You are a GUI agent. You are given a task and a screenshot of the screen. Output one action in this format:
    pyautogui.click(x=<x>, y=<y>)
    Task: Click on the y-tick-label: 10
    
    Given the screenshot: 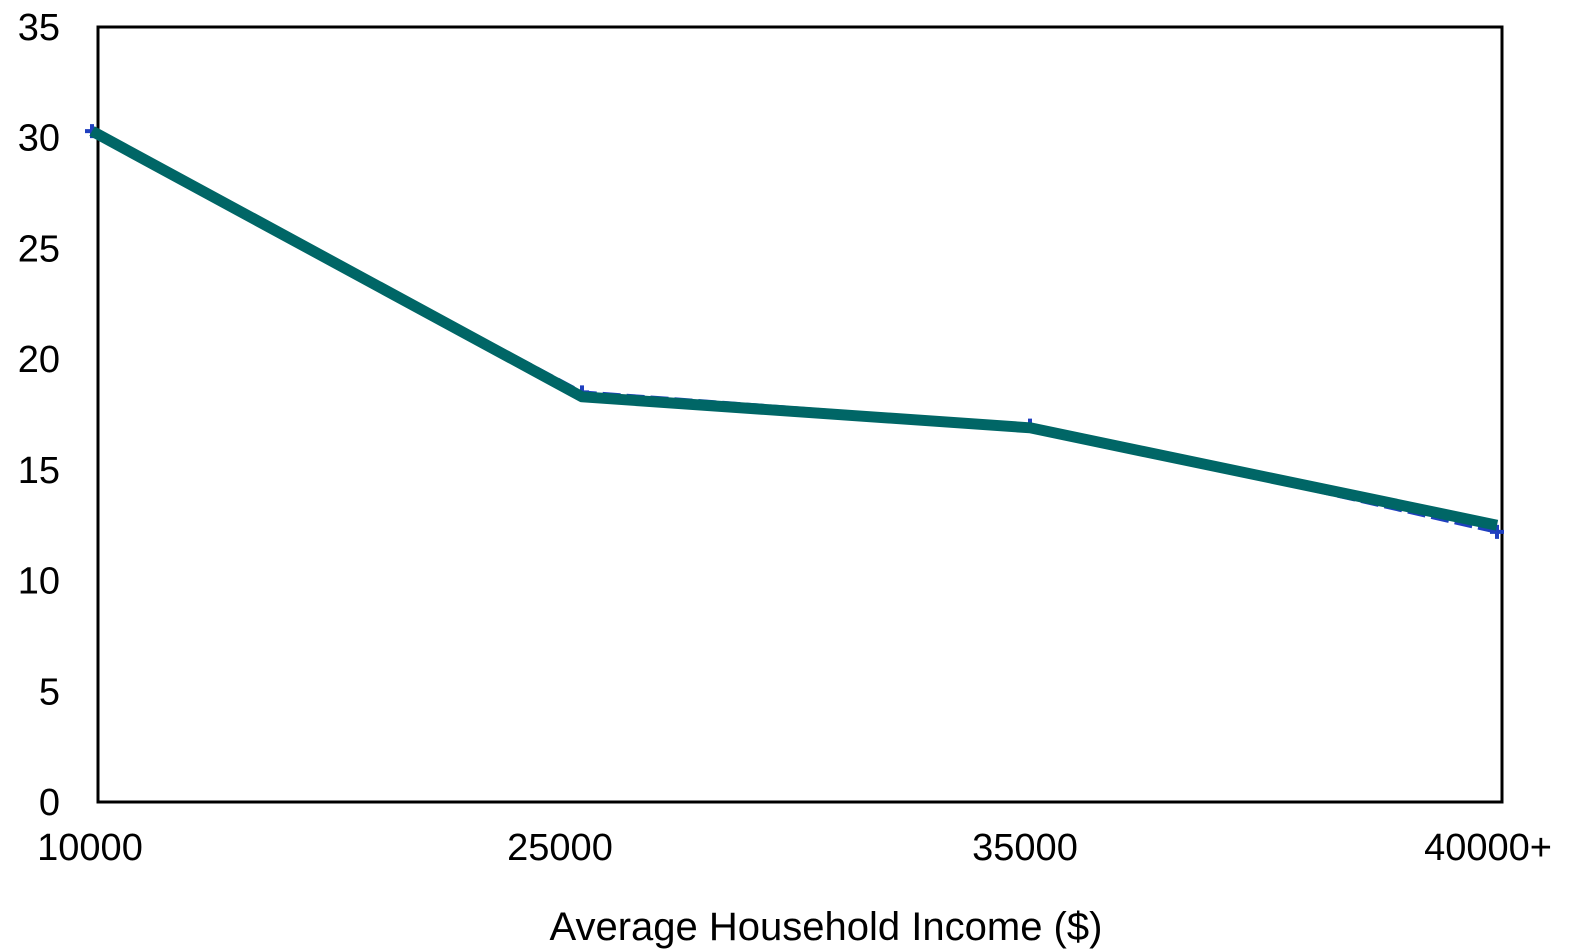 What is the action you would take?
    pyautogui.click(x=39, y=582)
    